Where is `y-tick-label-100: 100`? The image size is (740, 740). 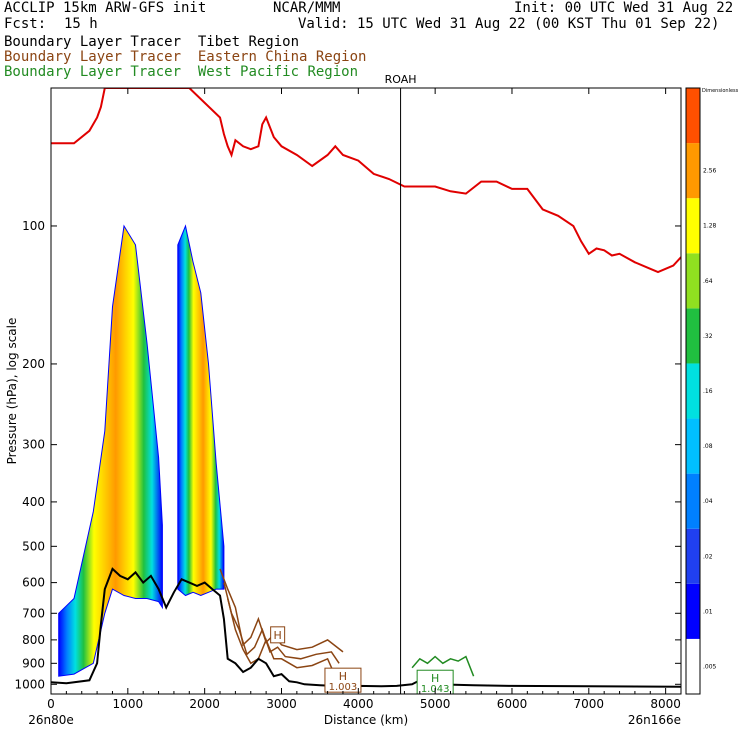
y-tick-label-100: 100 is located at coordinates (33, 226).